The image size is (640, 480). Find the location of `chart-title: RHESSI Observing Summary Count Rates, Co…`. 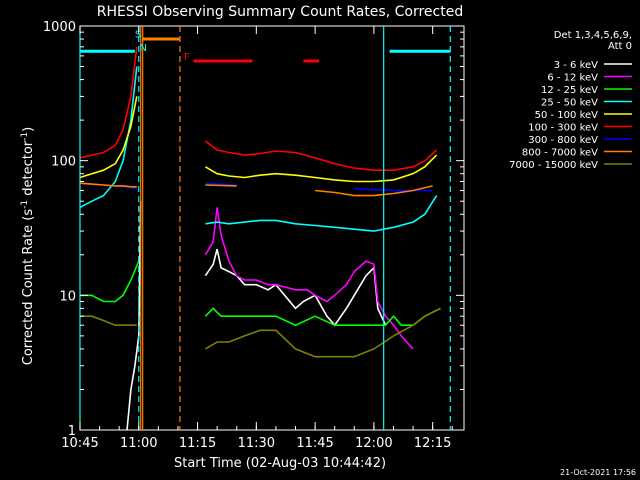

chart-title: RHESSI Observing Summary Count Rates, Co… is located at coordinates (280, 12).